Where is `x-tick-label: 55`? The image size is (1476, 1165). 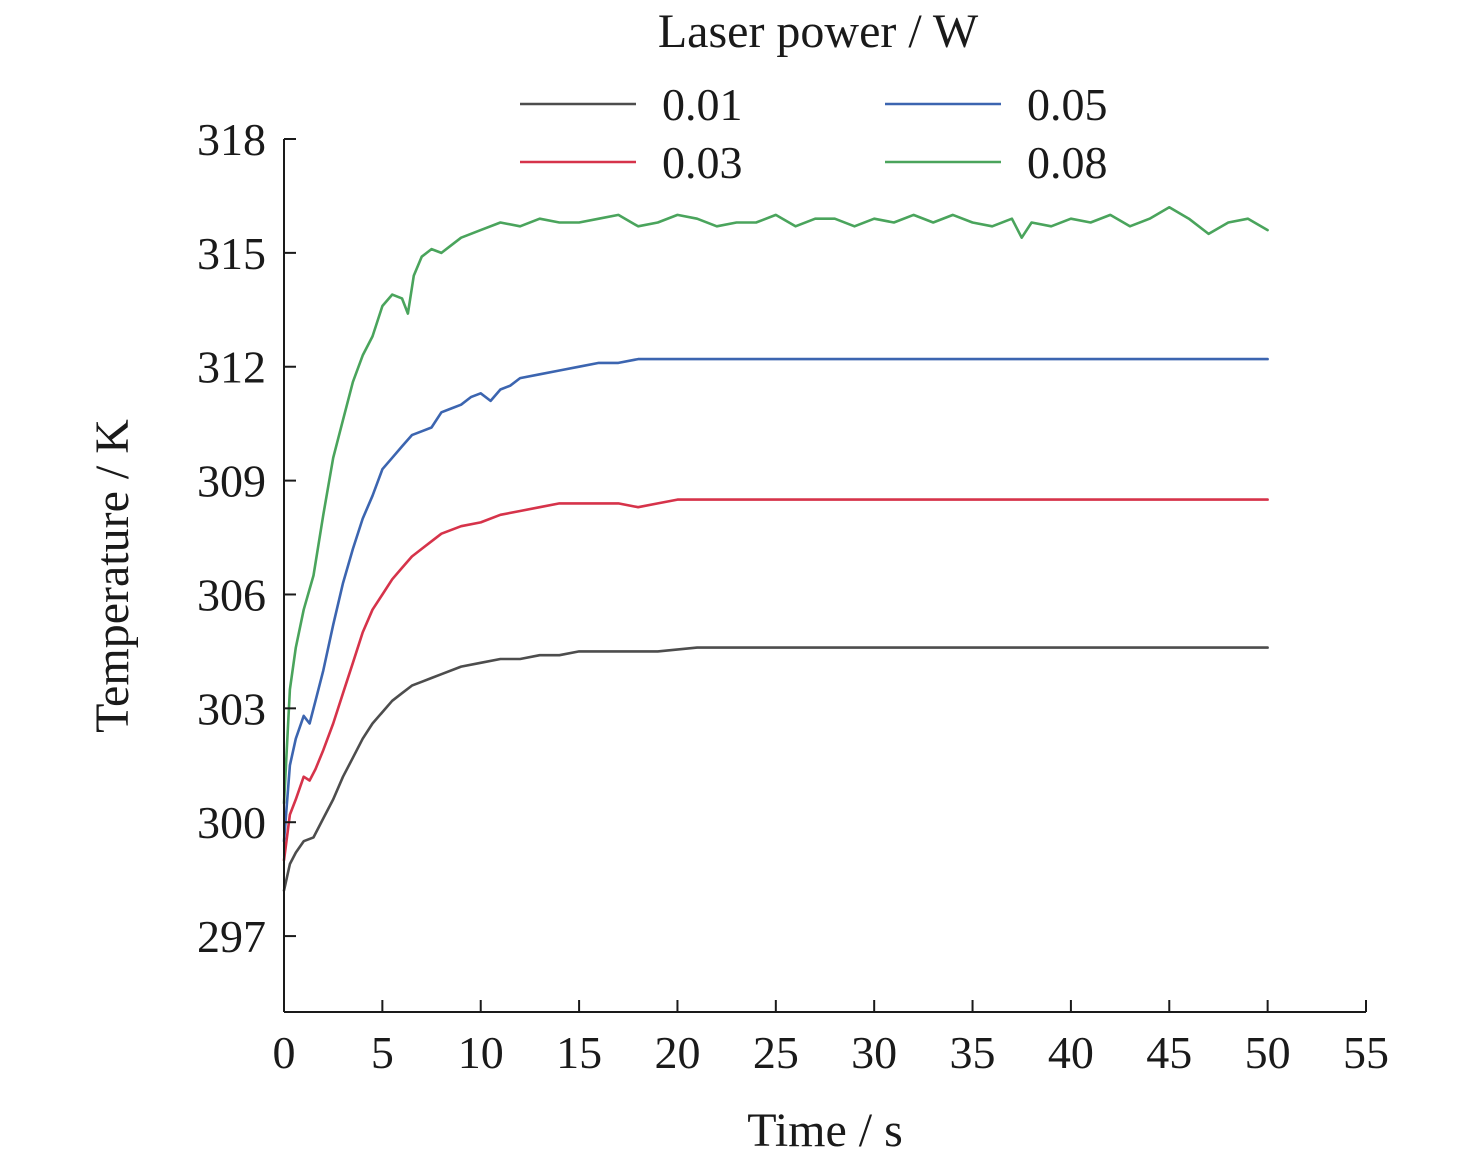
x-tick-label: 55 is located at coordinates (1366, 1052).